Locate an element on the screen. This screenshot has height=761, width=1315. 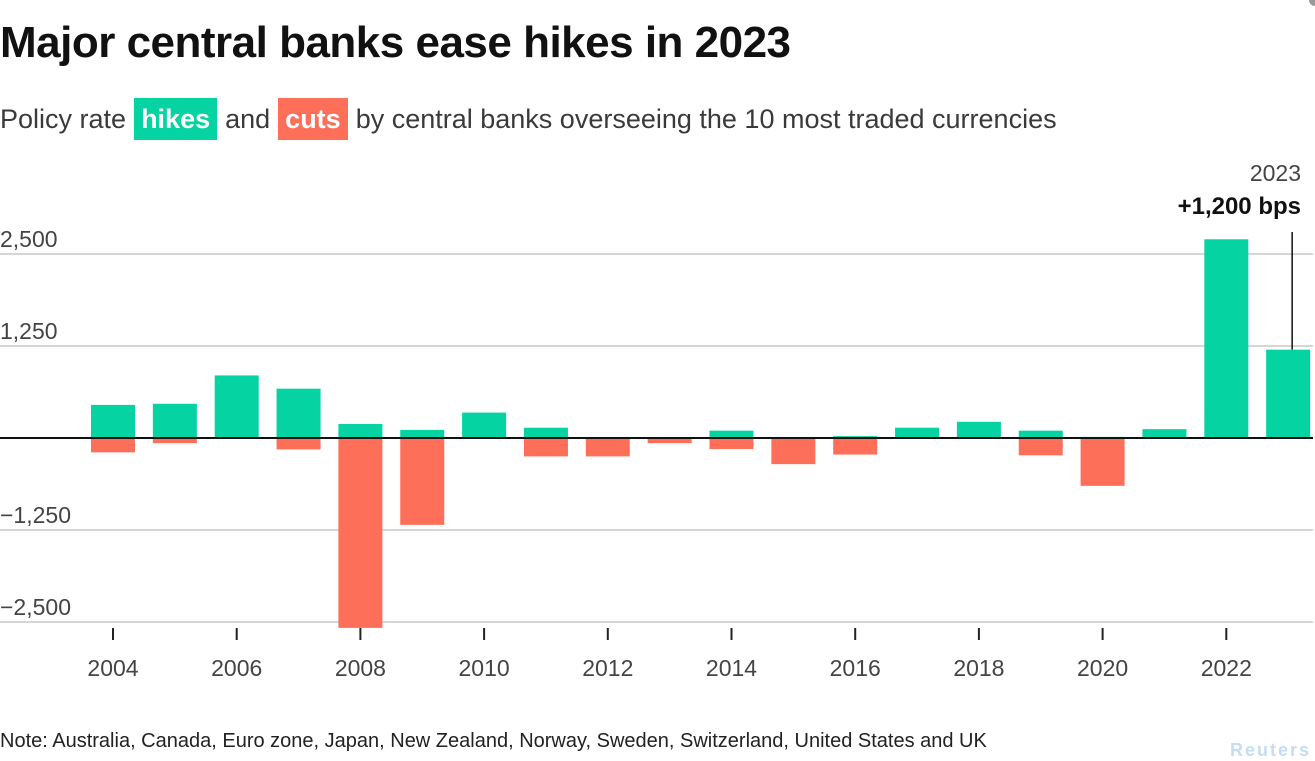
hike-bar-2023 is located at coordinates (1288, 393).